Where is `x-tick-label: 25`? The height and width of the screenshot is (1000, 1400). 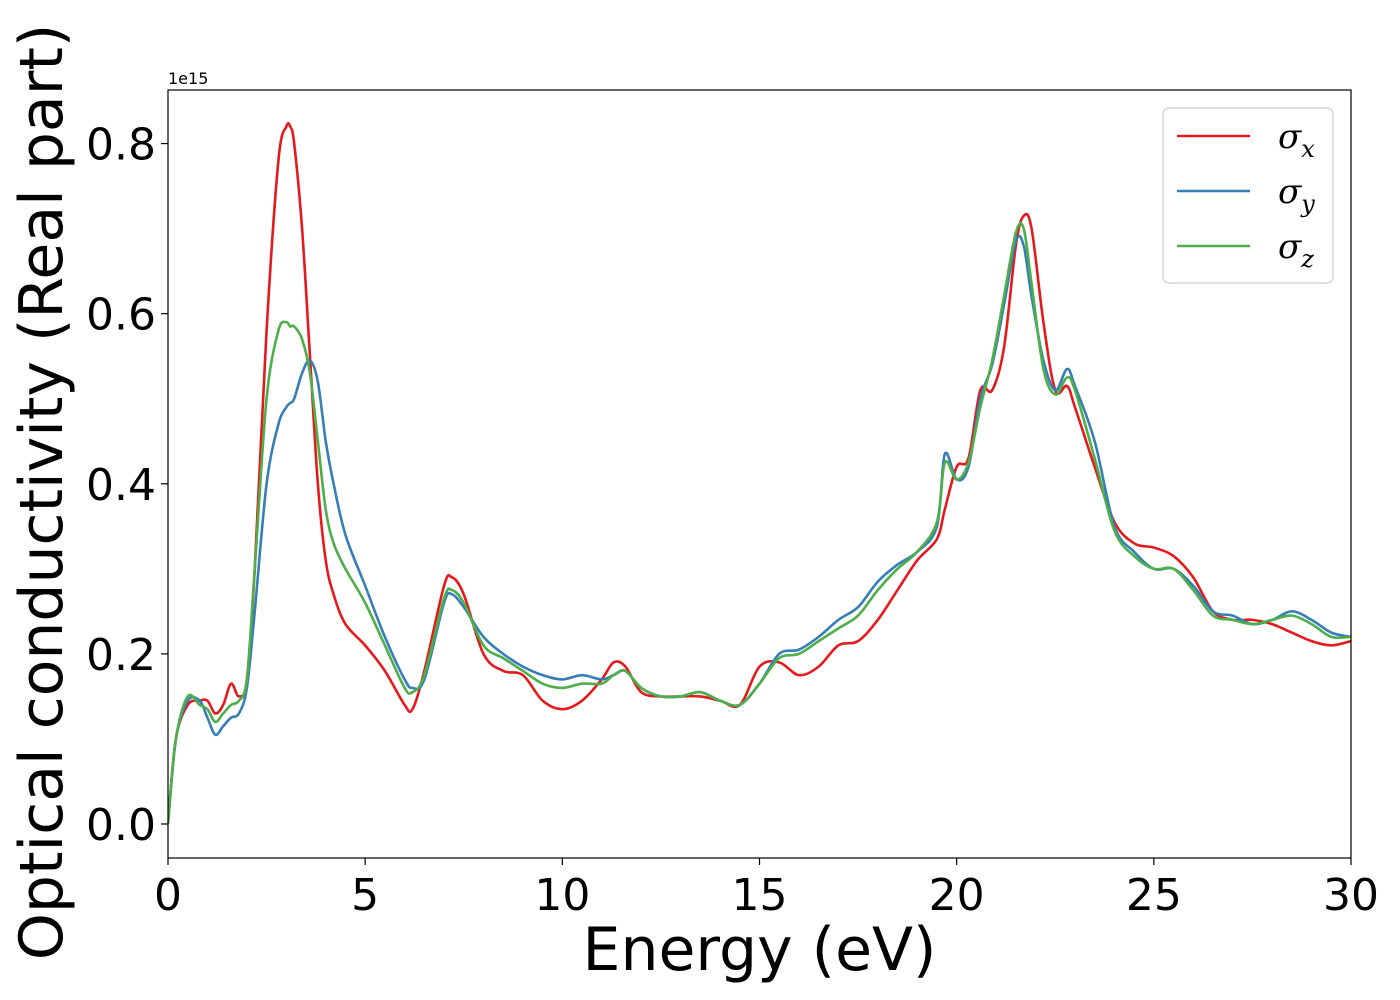 x-tick-label: 25 is located at coordinates (1154, 895).